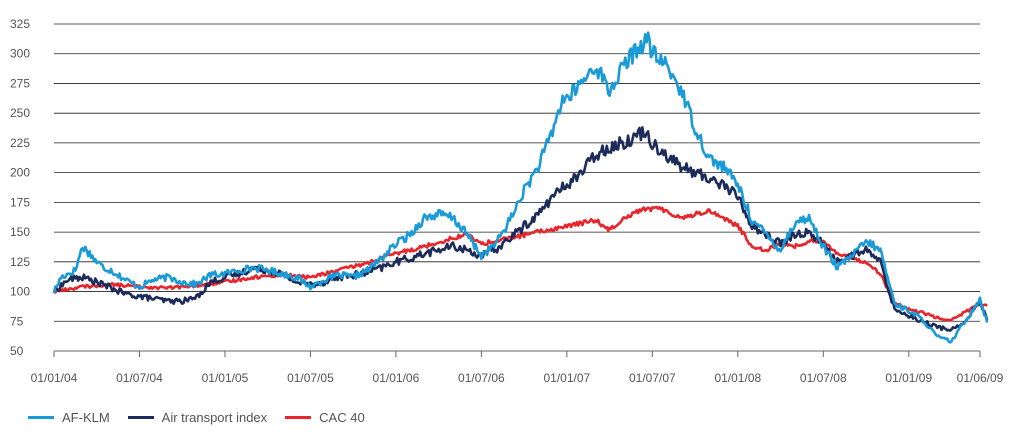 This screenshot has width=1025, height=432. What do you see at coordinates (20, 24) in the screenshot?
I see `y-tick-label-325: 325` at bounding box center [20, 24].